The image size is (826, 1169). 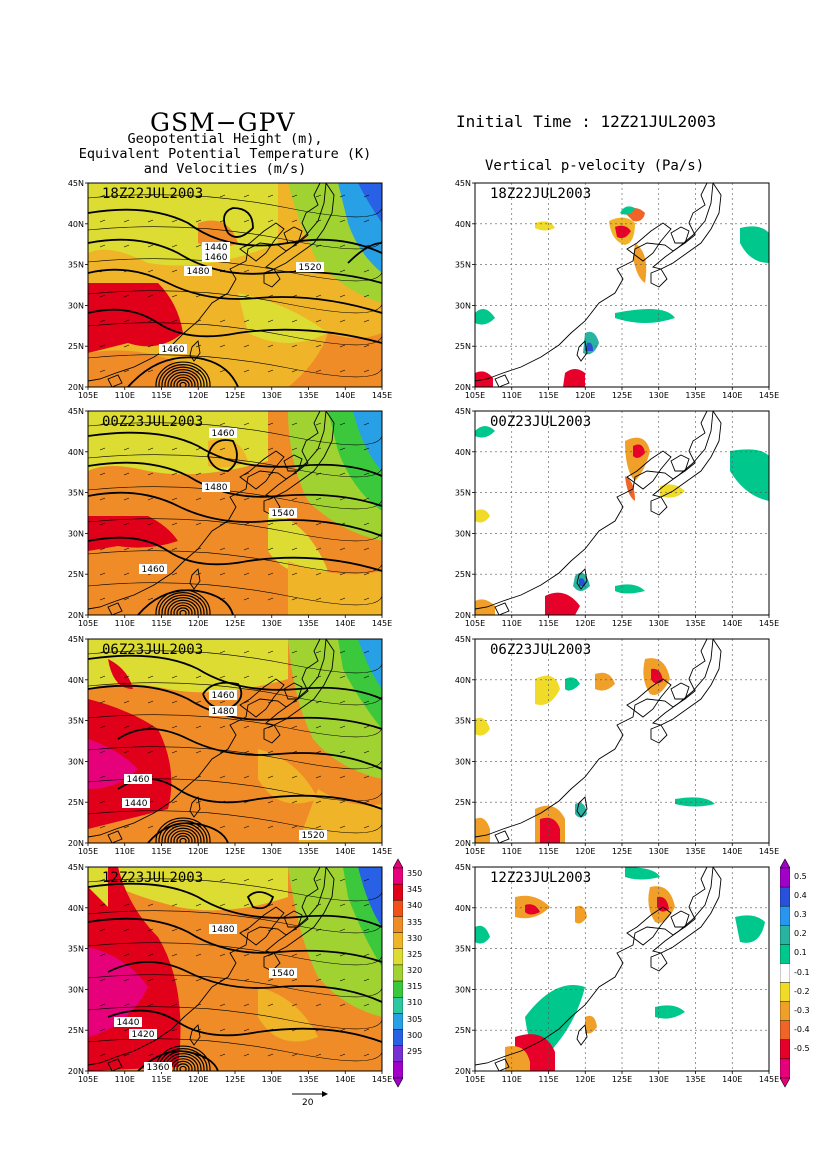 What do you see at coordinates (283, 513) in the screenshot?
I see `contour-label: 1540` at bounding box center [283, 513].